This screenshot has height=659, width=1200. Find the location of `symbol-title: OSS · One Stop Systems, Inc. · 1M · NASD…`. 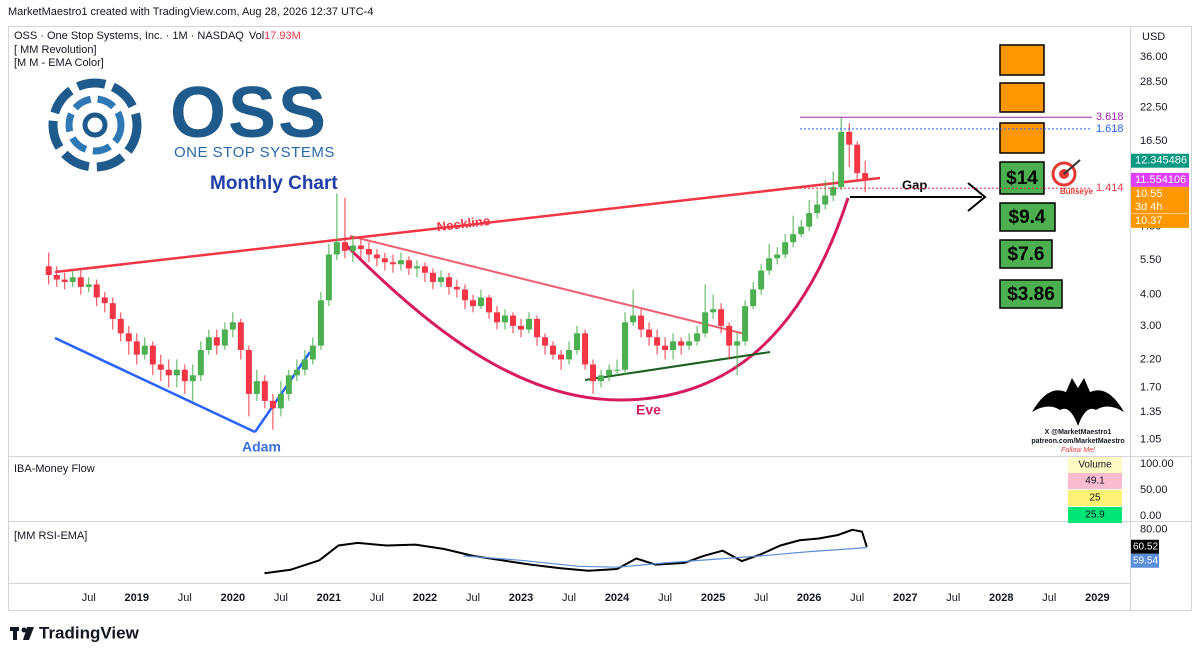

symbol-title: OSS · One Stop Systems, Inc. · 1M · NASD… is located at coordinates (129, 36).